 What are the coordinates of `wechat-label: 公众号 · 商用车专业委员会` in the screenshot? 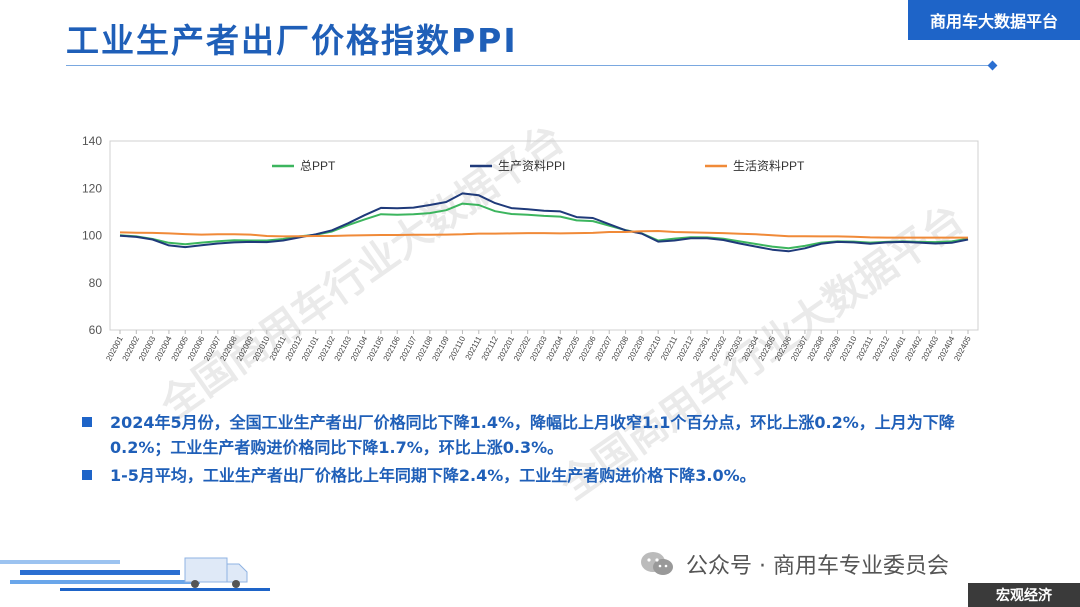 It's located at (817, 566).